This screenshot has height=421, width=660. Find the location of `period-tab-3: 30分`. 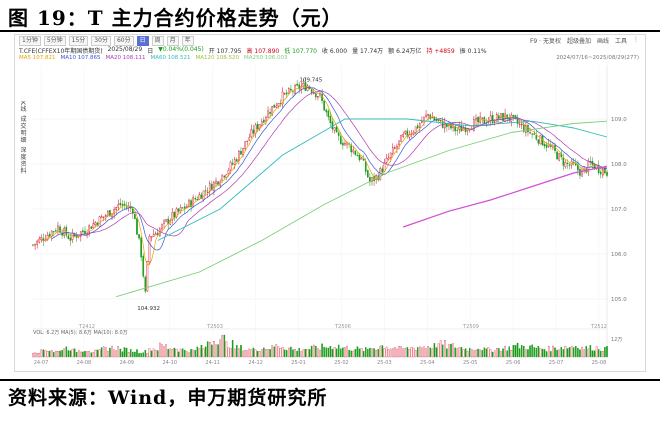

period-tab-3: 30分 is located at coordinates (101, 41).